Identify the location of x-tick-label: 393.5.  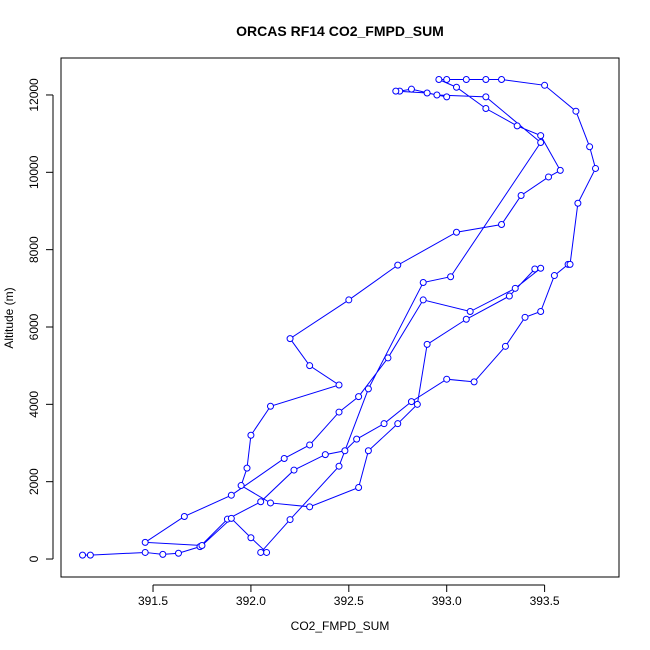
(545, 601).